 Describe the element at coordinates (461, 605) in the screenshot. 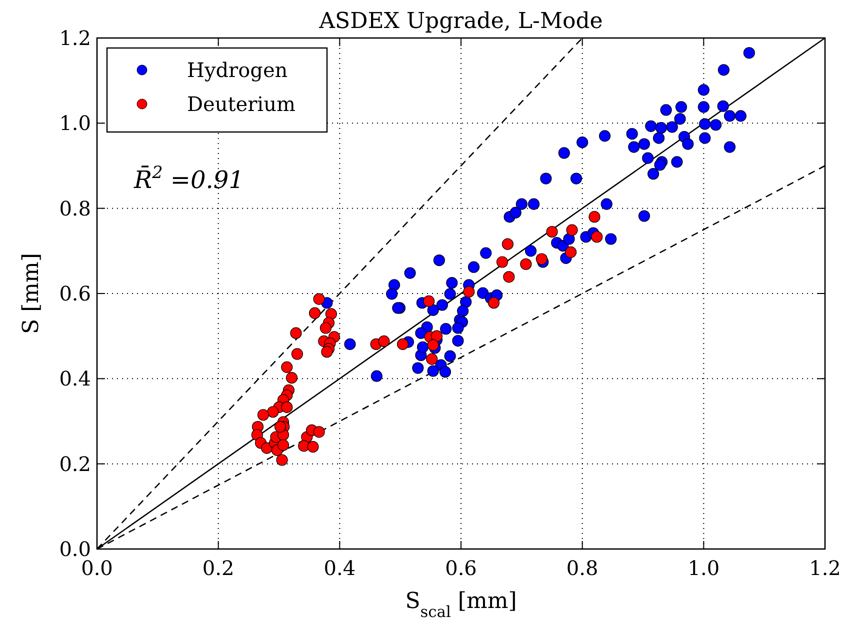

I see `x-axis-title: S$_{scal}$ [mm]` at that location.